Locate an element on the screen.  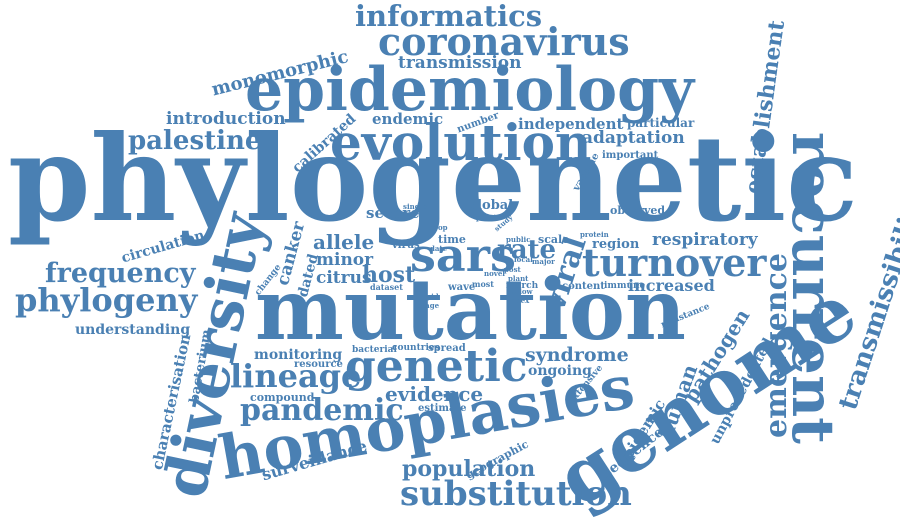
word-independent: independent is located at coordinates (571, 124).